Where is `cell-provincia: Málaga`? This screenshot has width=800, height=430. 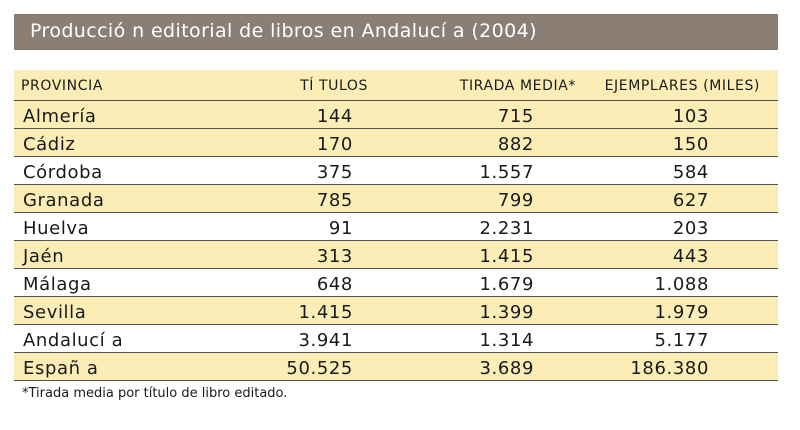
cell-provincia: Málaga is located at coordinates (57, 284).